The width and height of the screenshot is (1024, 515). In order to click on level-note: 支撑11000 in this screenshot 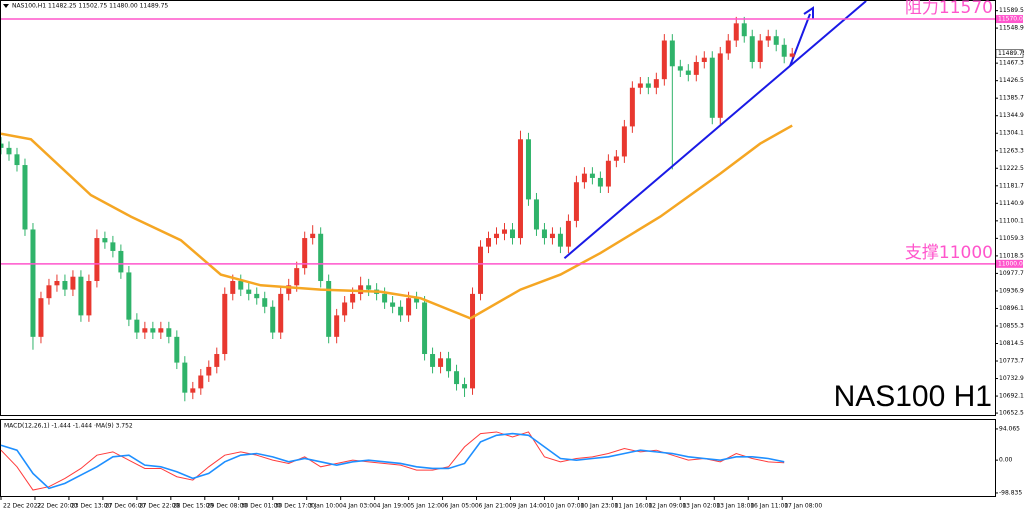, I will do `click(949, 253)`.